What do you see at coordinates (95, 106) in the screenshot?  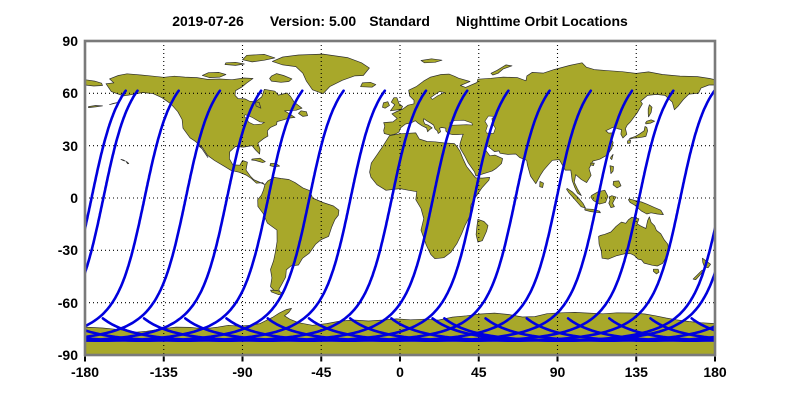 I see `landmass-aleutians-west` at bounding box center [95, 106].